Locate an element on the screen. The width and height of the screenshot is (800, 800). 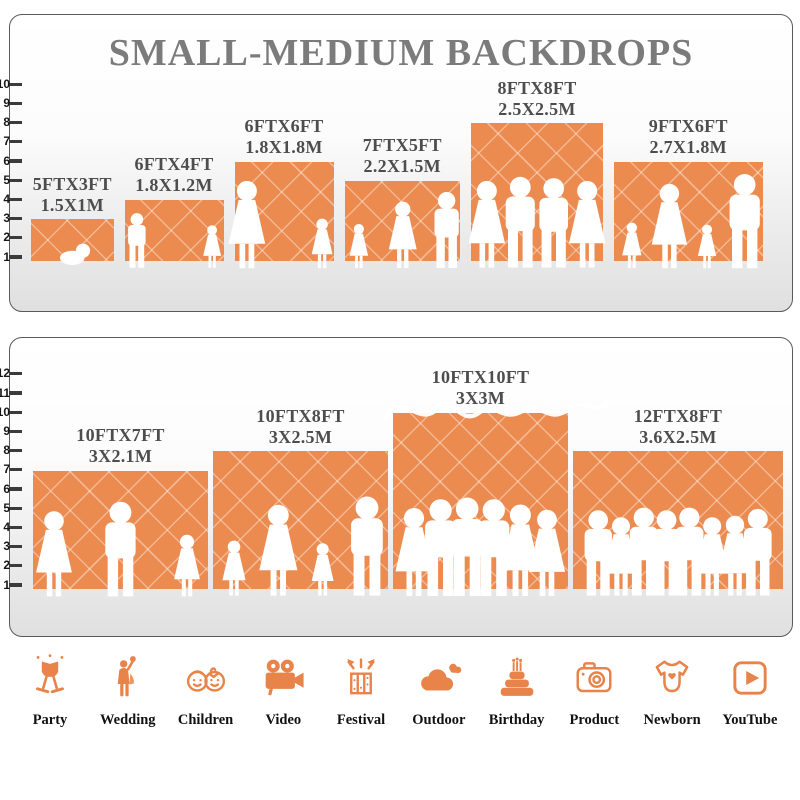
category-youtube: YouTube is located at coordinates (750, 690).